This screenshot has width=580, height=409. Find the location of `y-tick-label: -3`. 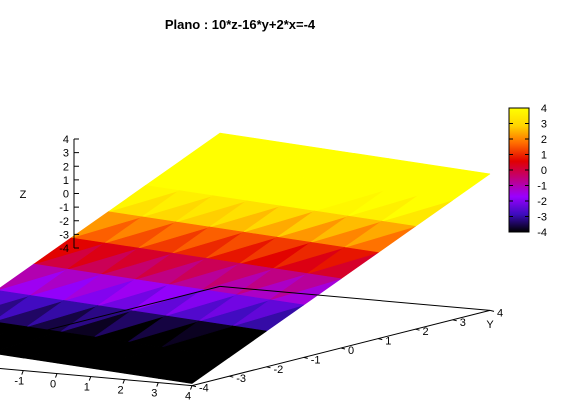

y-tick-label: -3 is located at coordinates (241, 379).